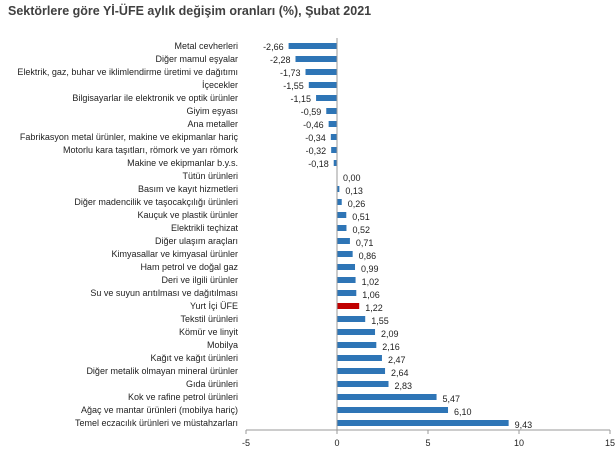  What do you see at coordinates (210, 176) in the screenshot?
I see `category-label: Tütün ürünleri` at bounding box center [210, 176].